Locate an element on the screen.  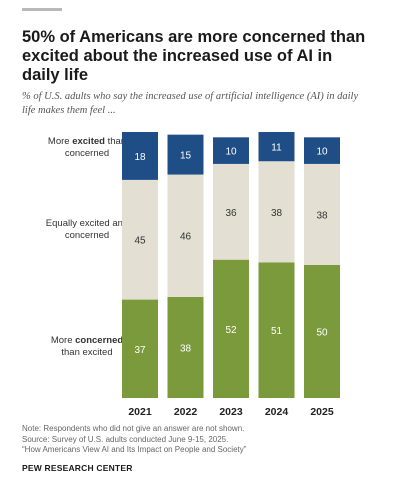
bar-segment-excited-2023 is located at coordinates (231, 150).